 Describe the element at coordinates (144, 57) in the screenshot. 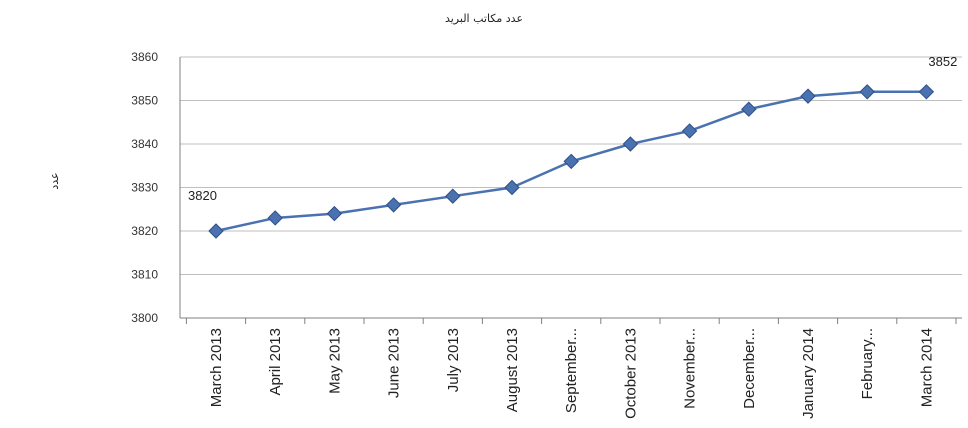

I see `y-tick-label: 3860` at that location.